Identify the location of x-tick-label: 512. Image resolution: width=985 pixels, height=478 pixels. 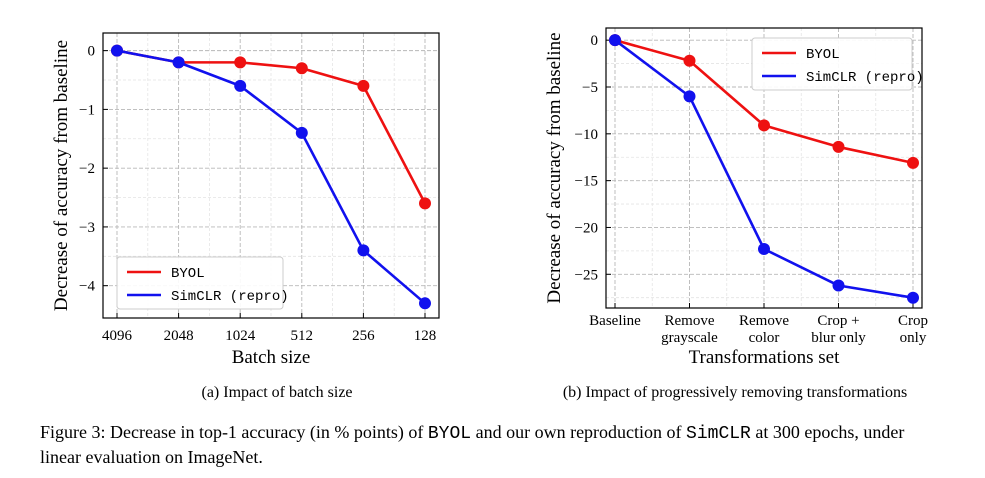
(302, 336).